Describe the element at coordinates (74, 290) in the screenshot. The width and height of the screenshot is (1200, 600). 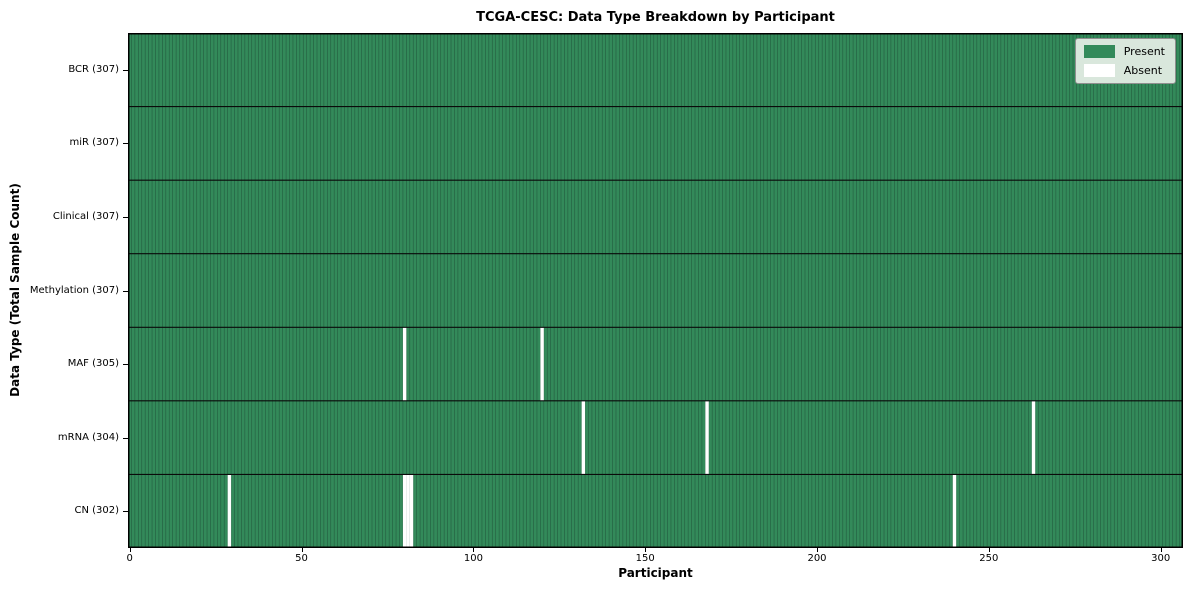
I see `y-tick-label-methylation: Methylation (307)` at that location.